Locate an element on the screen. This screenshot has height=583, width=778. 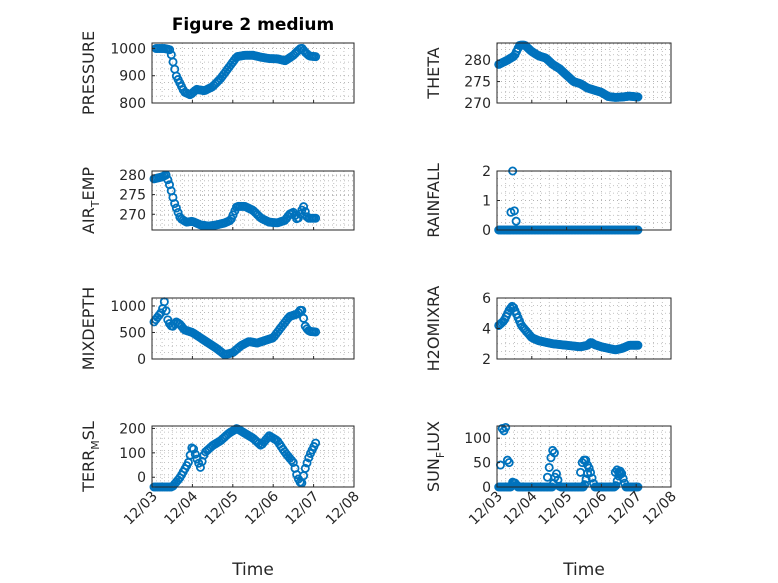
panel-theta: 270 275 280 THETA is located at coordinates (548, 76).